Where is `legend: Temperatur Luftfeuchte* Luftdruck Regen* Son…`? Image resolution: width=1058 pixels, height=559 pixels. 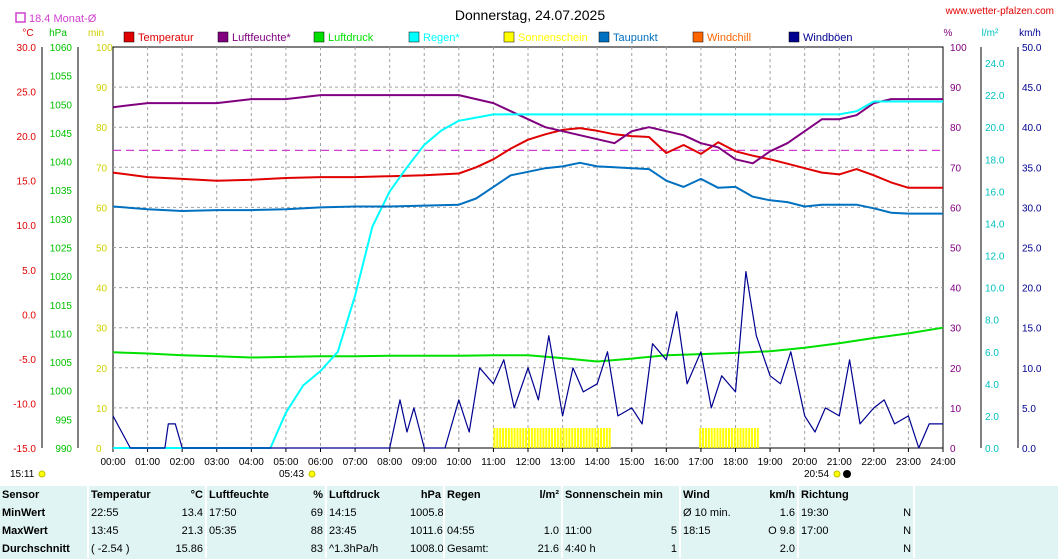 legend: Temperatur Luftfeuchte* Luftdruck Regen* Son… is located at coordinates (488, 37).